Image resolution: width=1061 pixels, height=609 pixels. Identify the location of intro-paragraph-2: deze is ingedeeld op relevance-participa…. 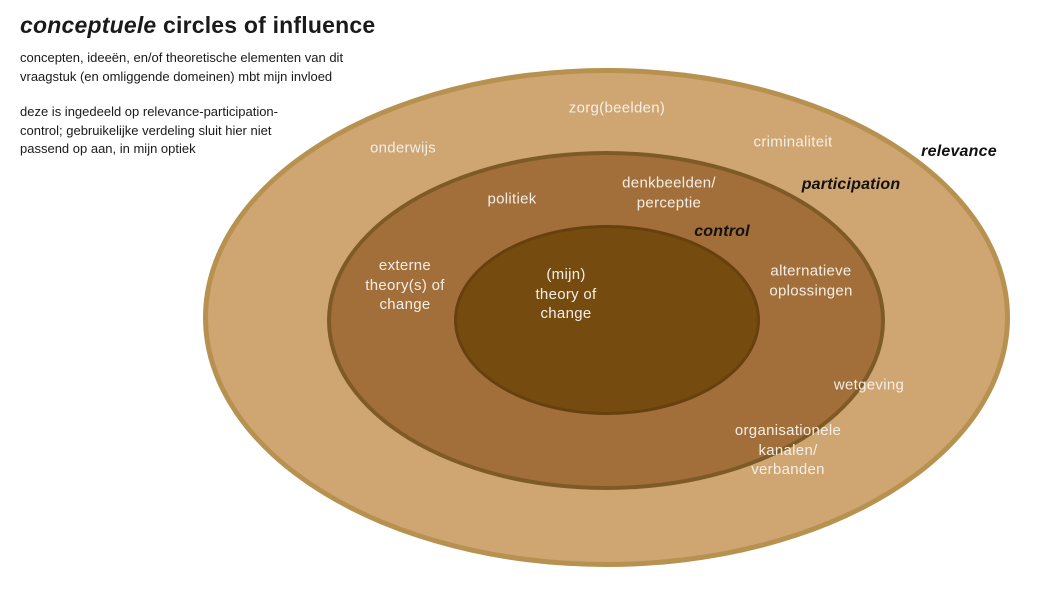
(149, 130).